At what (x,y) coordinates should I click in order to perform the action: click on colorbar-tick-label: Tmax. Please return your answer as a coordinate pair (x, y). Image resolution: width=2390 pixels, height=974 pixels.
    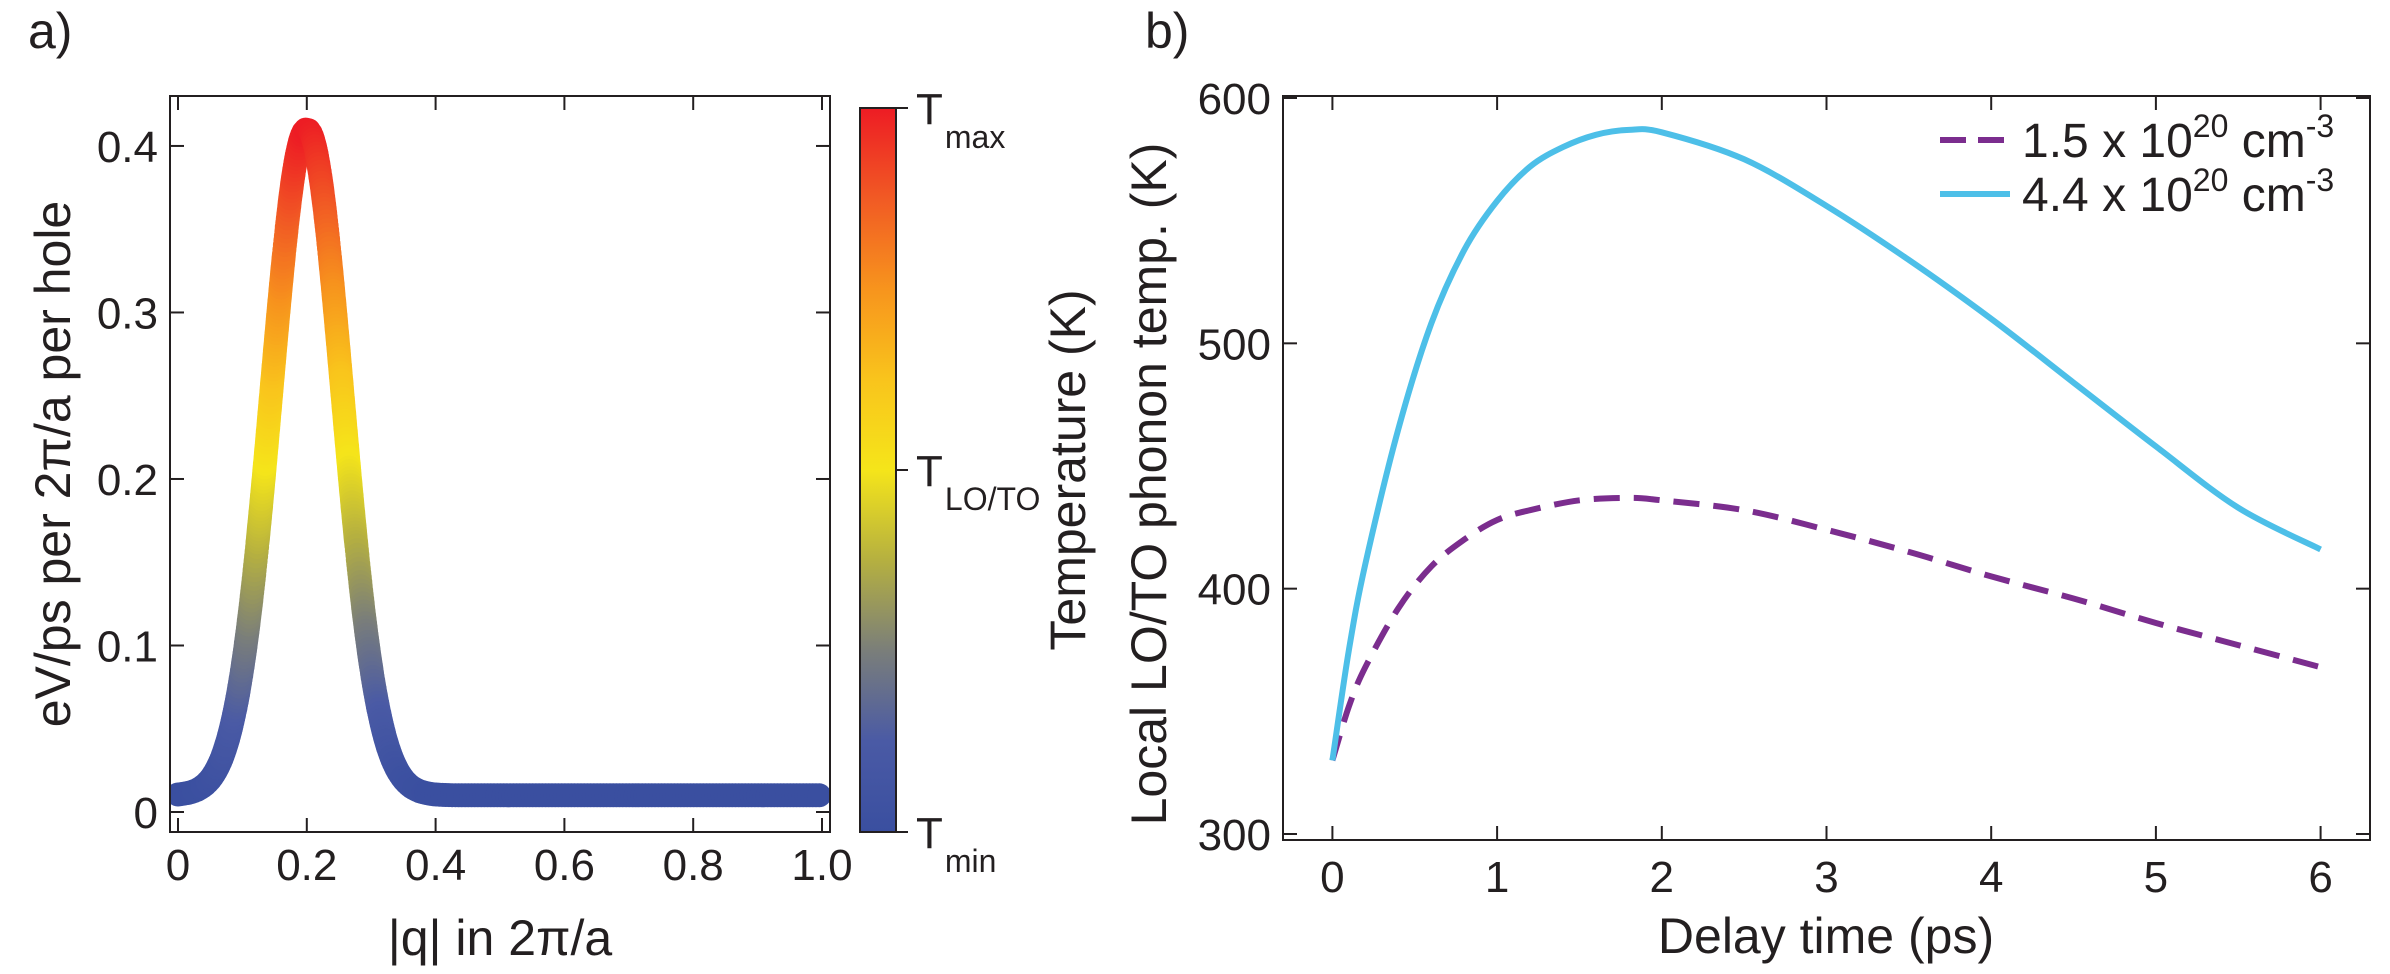
    Looking at the image, I should click on (960, 120).